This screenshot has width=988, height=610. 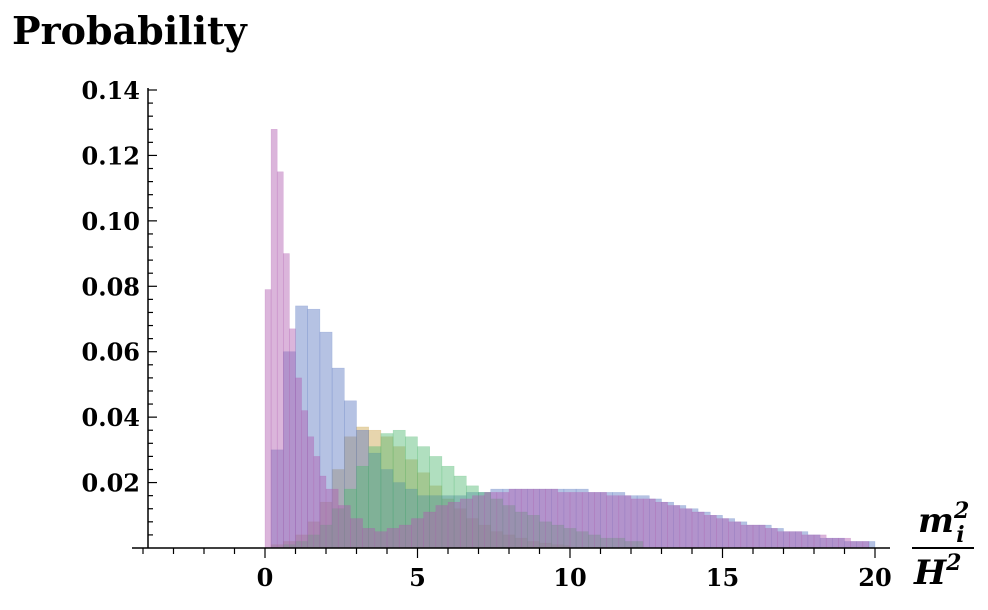 I want to click on y-tick-label: 0.12, so click(x=111, y=155).